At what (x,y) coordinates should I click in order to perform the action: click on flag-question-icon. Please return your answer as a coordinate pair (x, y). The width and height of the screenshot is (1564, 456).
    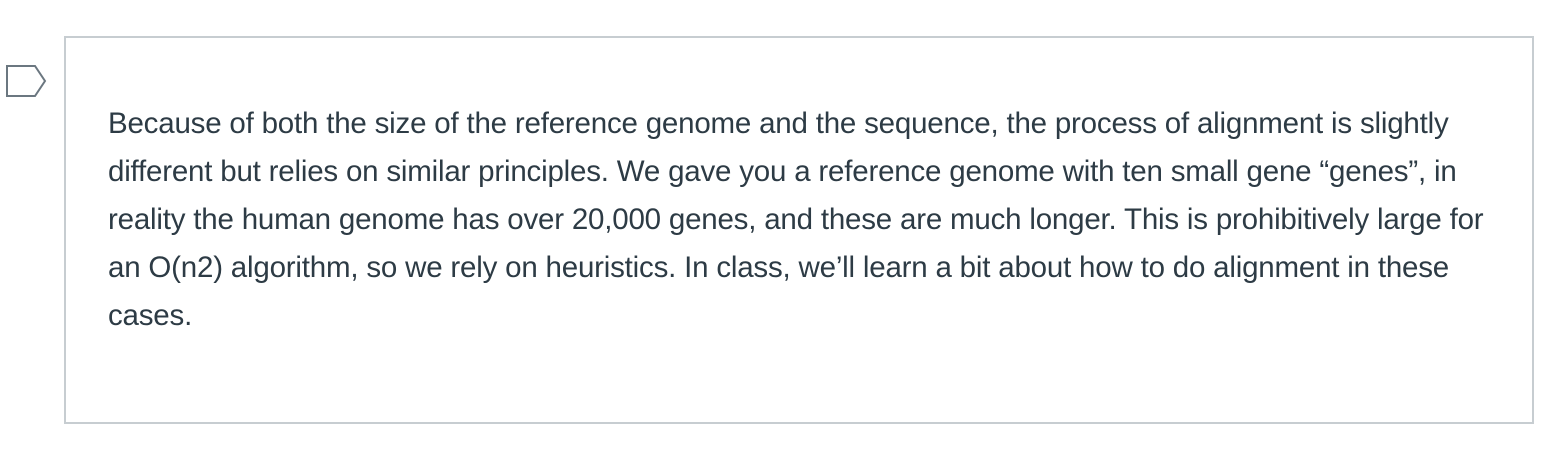
    Looking at the image, I should click on (26, 81).